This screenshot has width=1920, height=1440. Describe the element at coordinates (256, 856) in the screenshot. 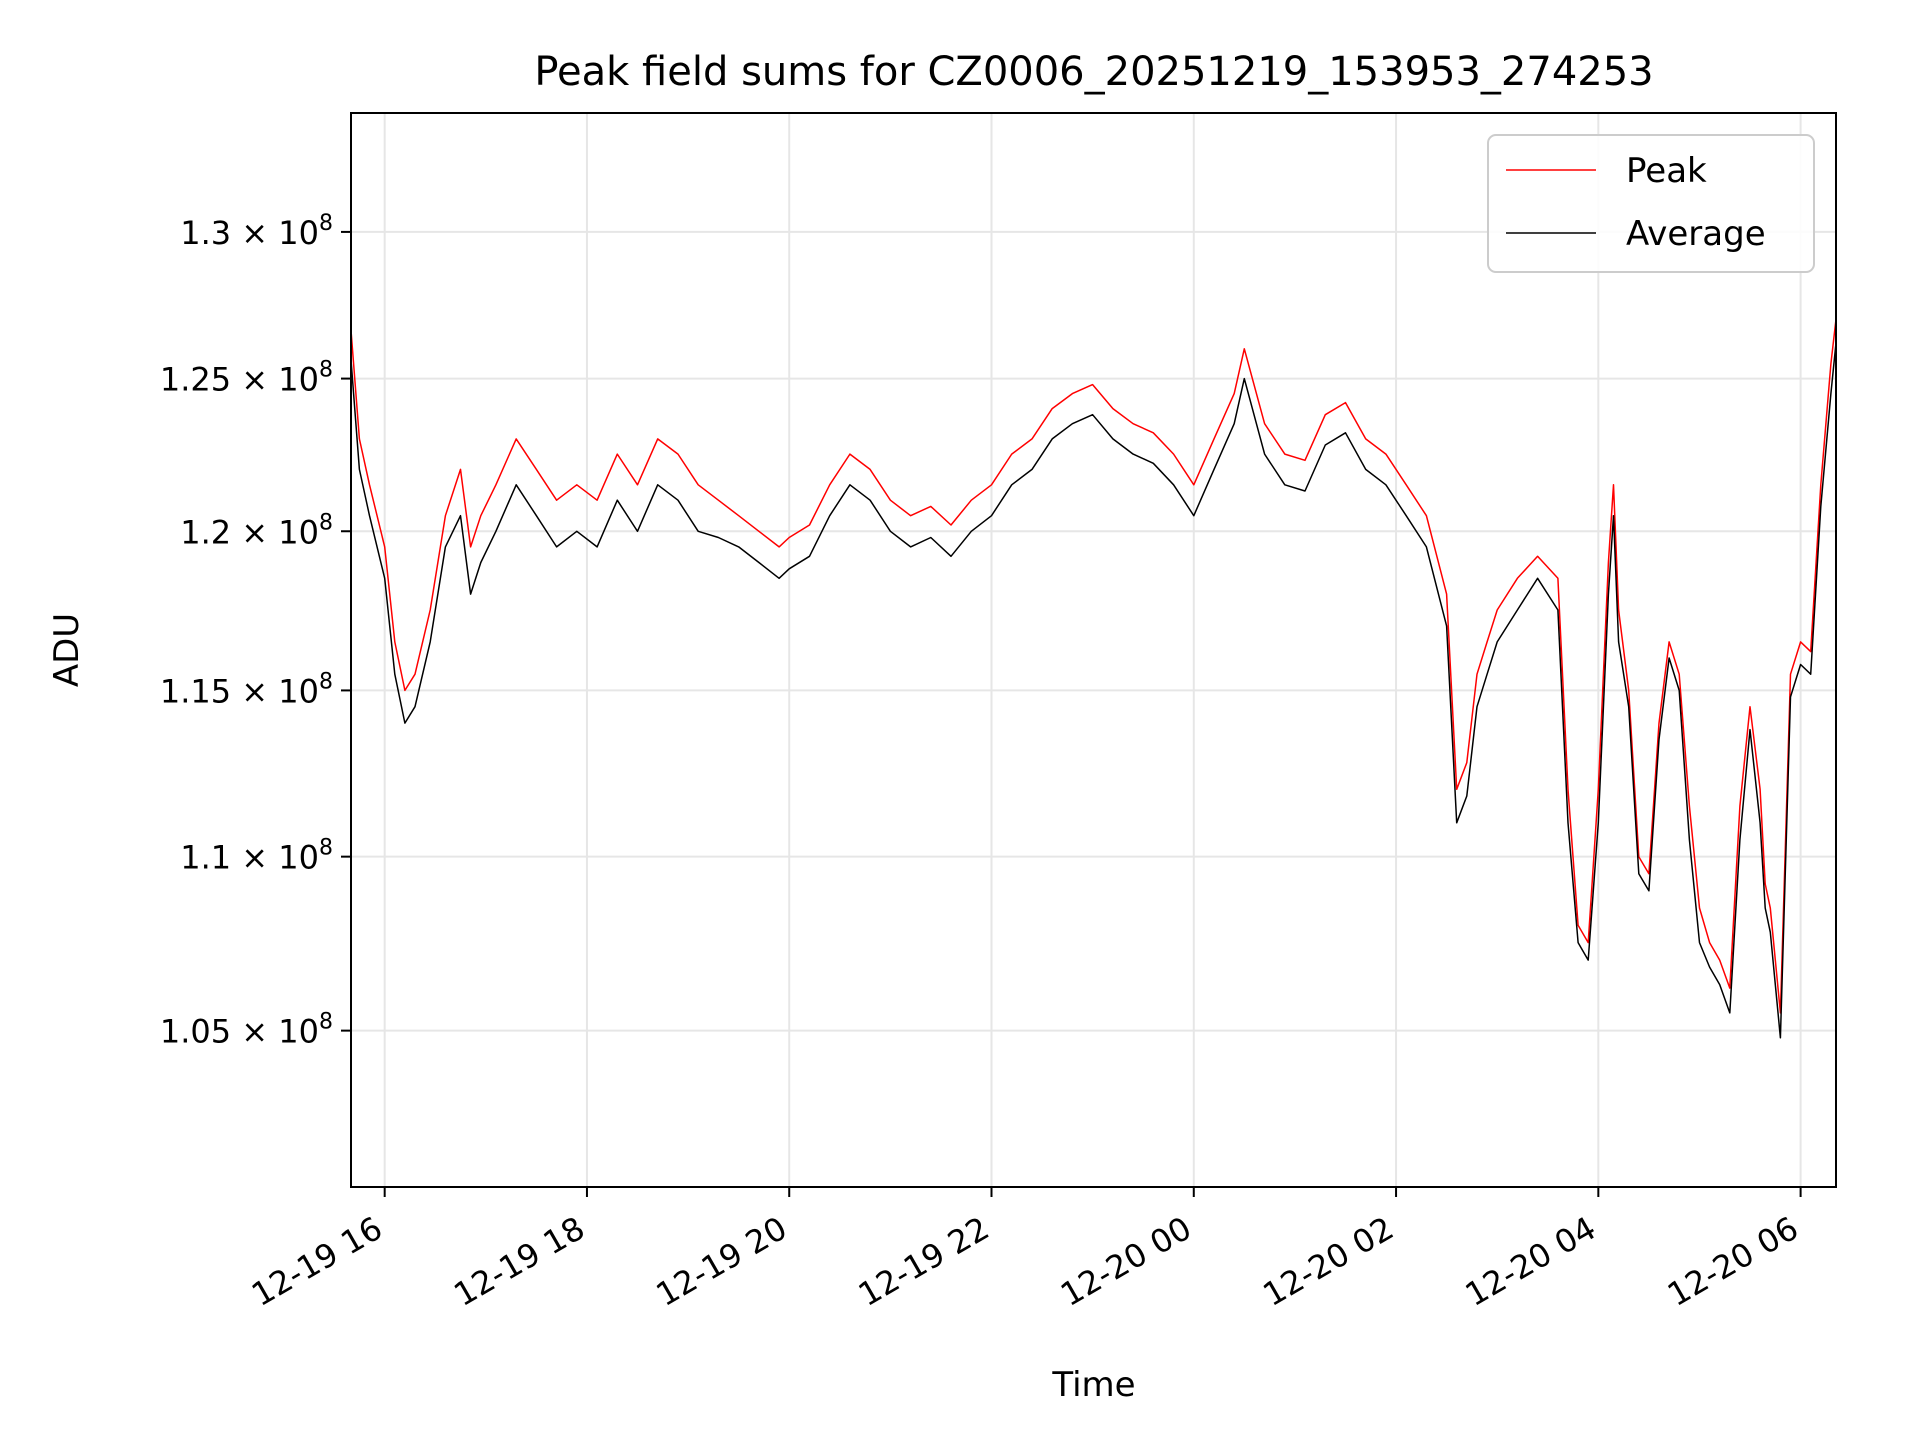

I see `y-tick-label: 1.1 × 108` at that location.